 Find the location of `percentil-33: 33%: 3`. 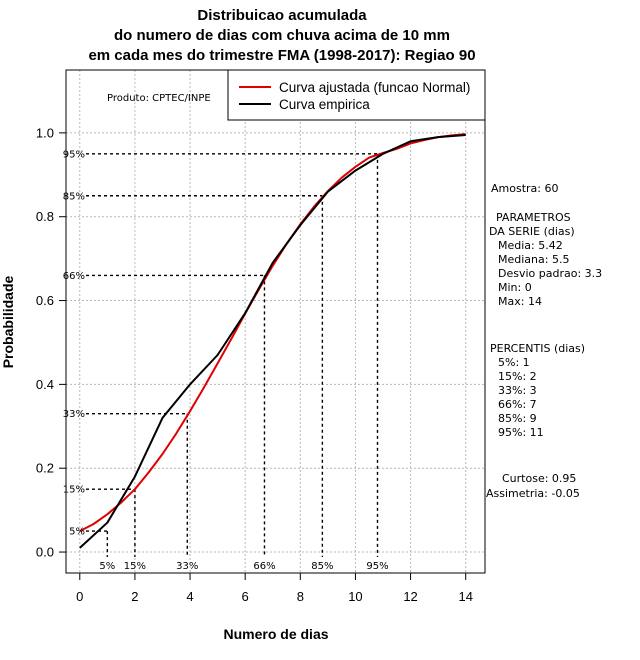

percentil-33: 33%: 3 is located at coordinates (517, 390).